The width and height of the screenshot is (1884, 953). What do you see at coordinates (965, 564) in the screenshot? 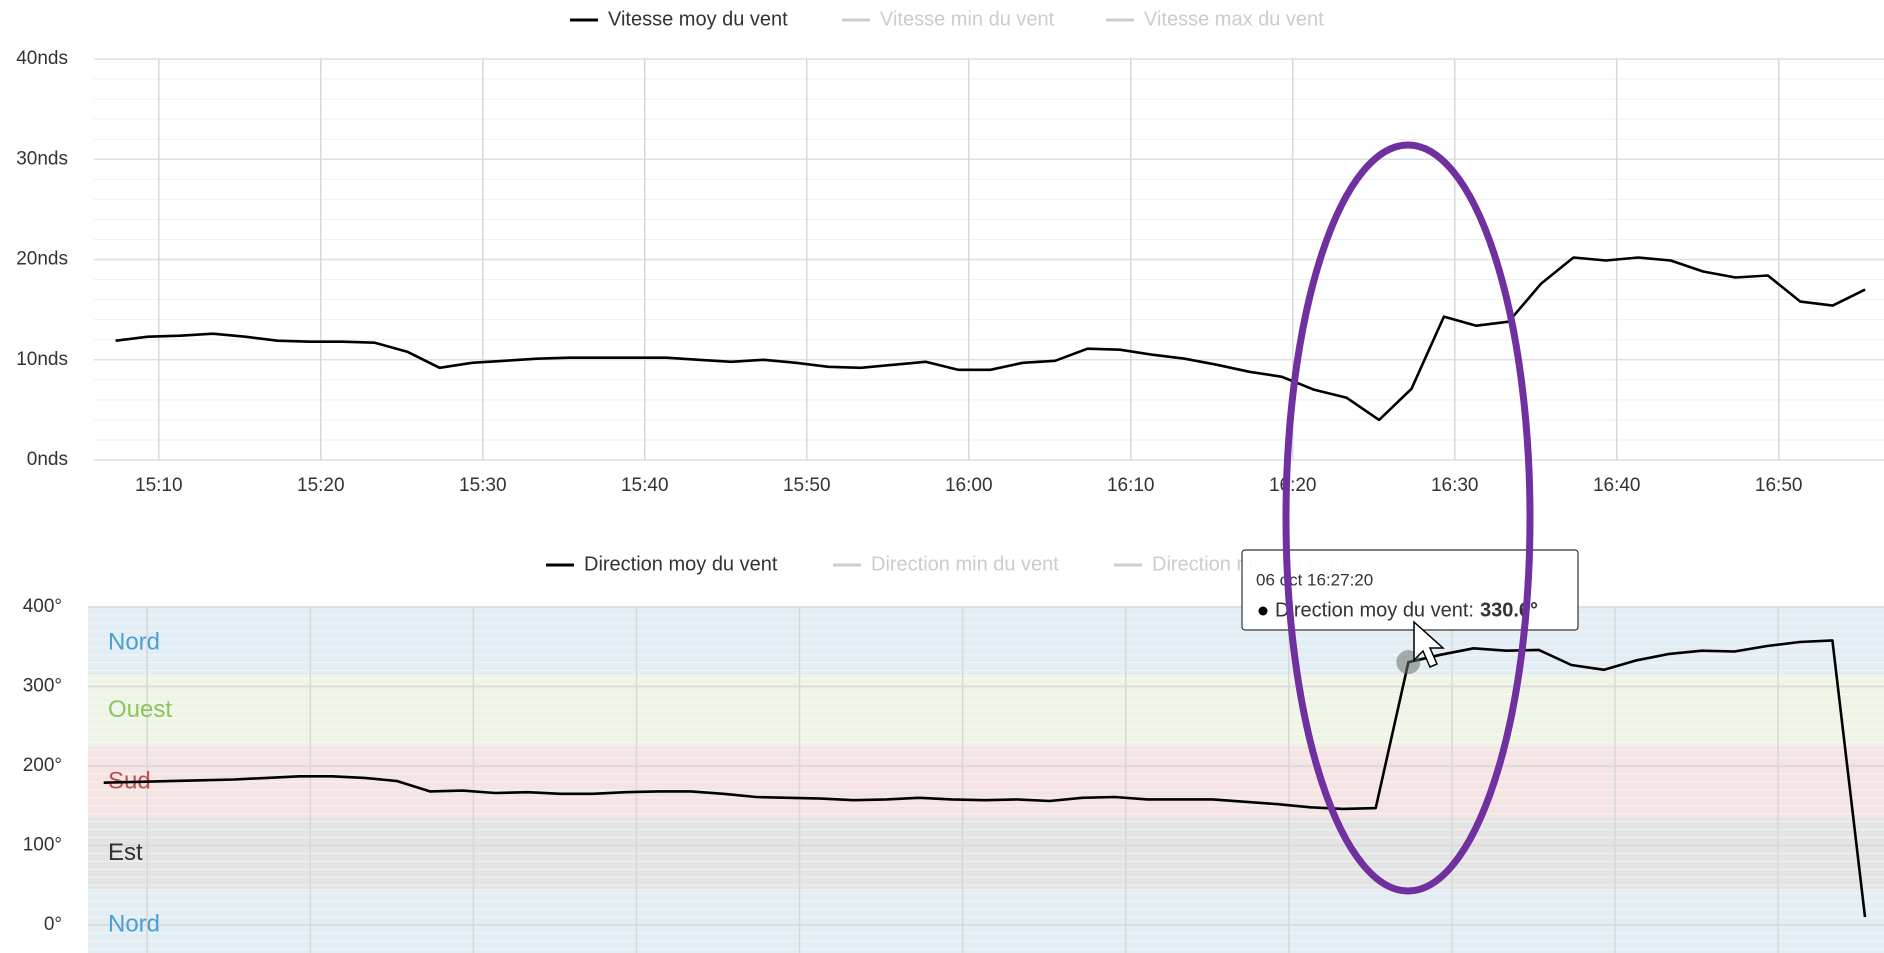
I see `legend-label: Direction min du vent` at bounding box center [965, 564].